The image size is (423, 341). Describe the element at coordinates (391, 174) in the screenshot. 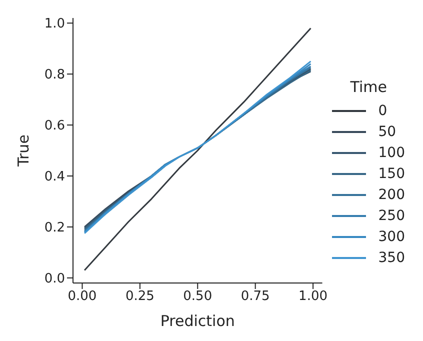

I see `legend-label: 150` at that location.